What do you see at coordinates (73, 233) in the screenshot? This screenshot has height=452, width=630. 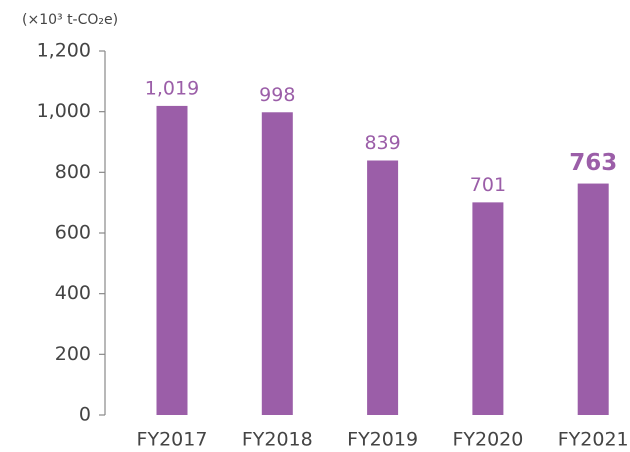 I see `y-tick-label: 600` at bounding box center [73, 233].